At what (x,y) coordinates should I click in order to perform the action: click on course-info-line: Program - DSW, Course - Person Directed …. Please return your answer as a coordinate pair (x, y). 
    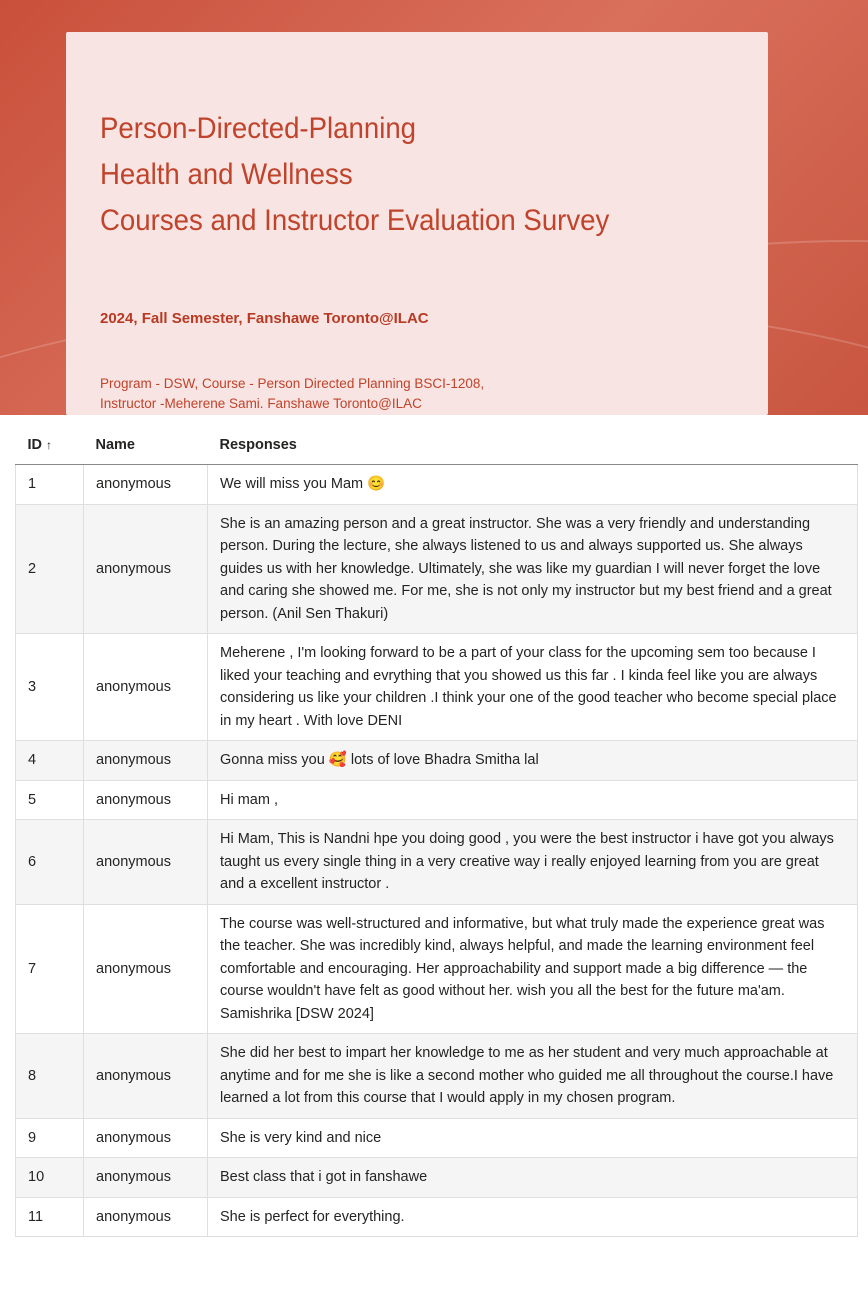
    Looking at the image, I should click on (292, 383).